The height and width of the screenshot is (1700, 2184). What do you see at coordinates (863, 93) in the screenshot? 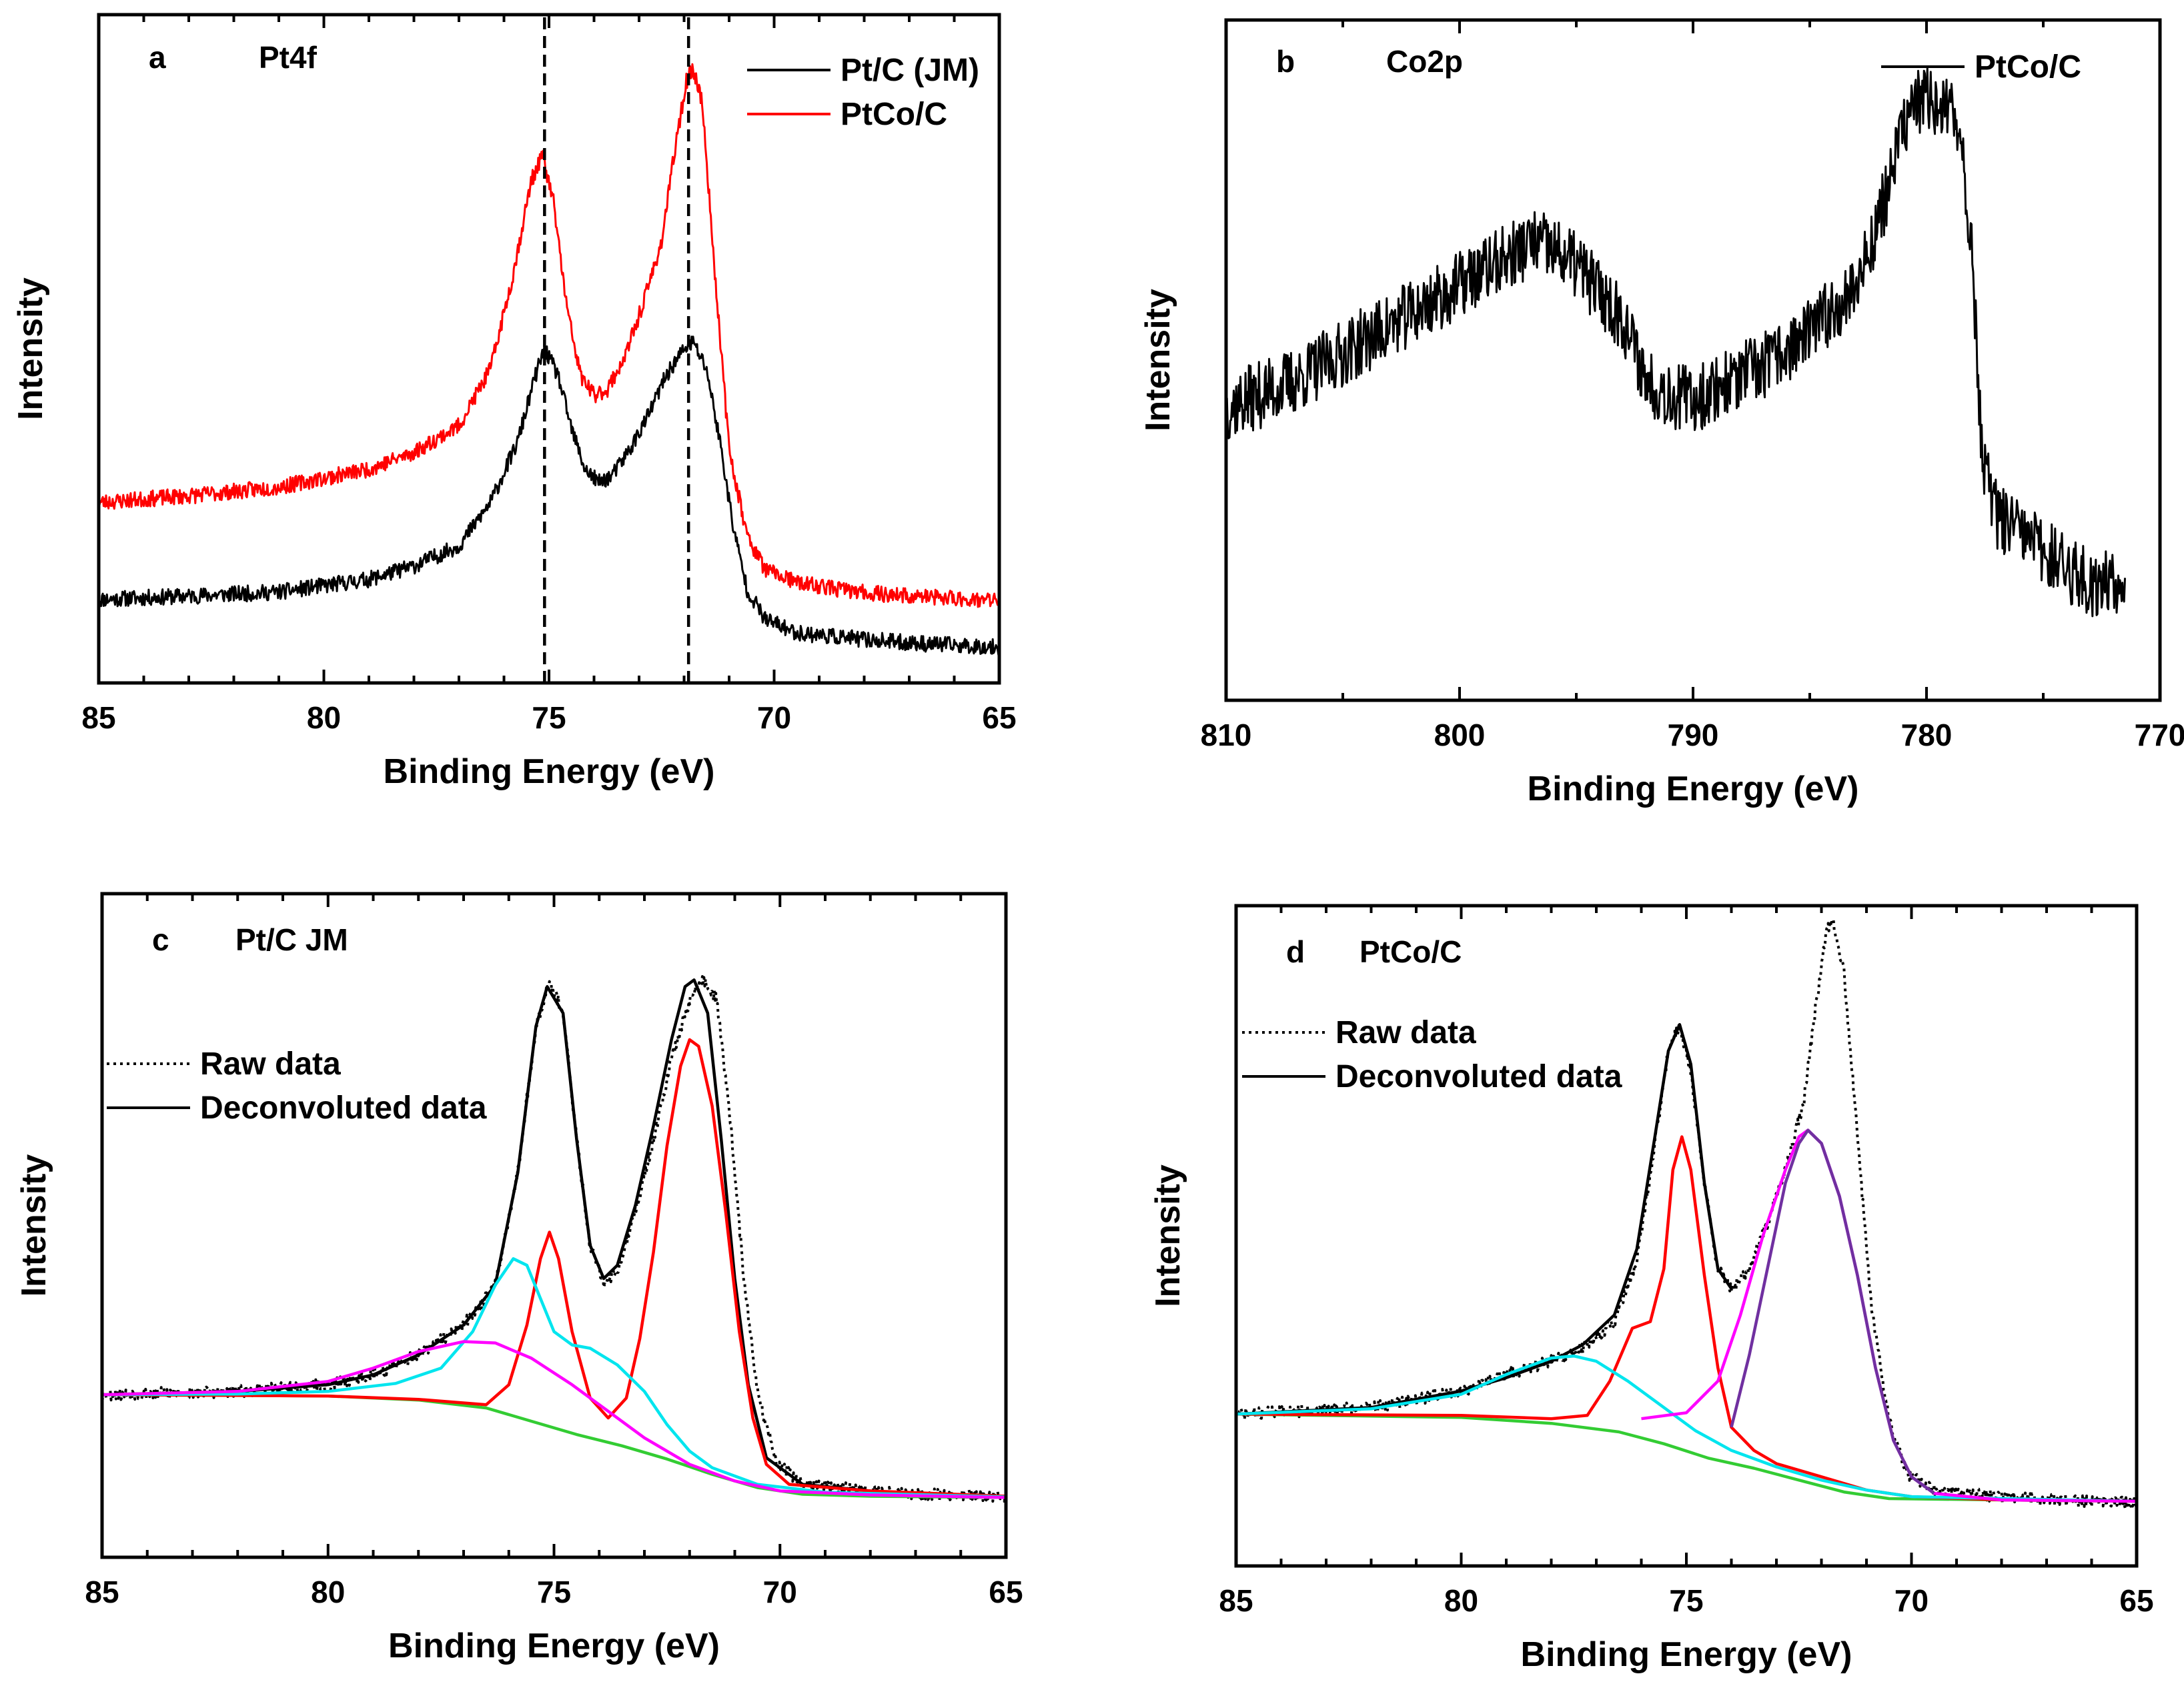
I see `legend-a: Pt/C (JM) PtCo/C` at bounding box center [863, 93].